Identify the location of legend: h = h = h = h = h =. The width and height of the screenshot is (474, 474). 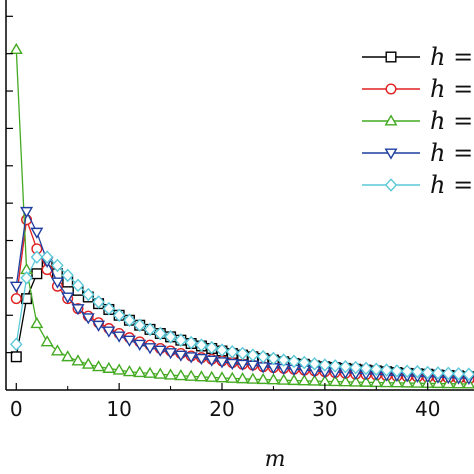
(417, 121).